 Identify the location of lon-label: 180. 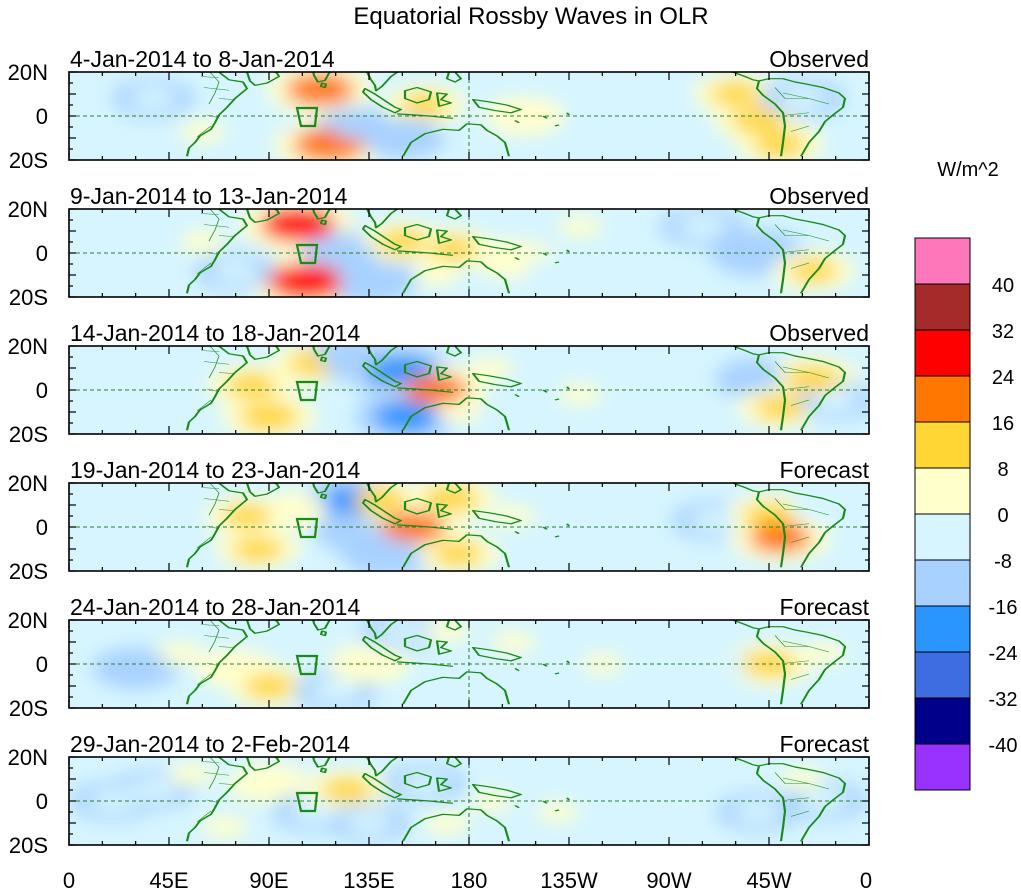
(469, 879).